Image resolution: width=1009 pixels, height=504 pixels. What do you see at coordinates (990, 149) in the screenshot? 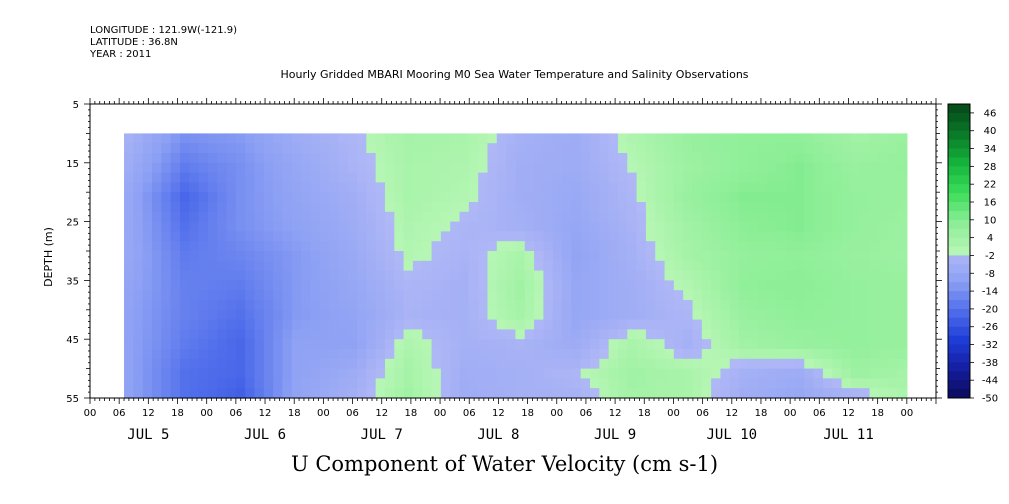
I see `colorbar-label: 34` at bounding box center [990, 149].